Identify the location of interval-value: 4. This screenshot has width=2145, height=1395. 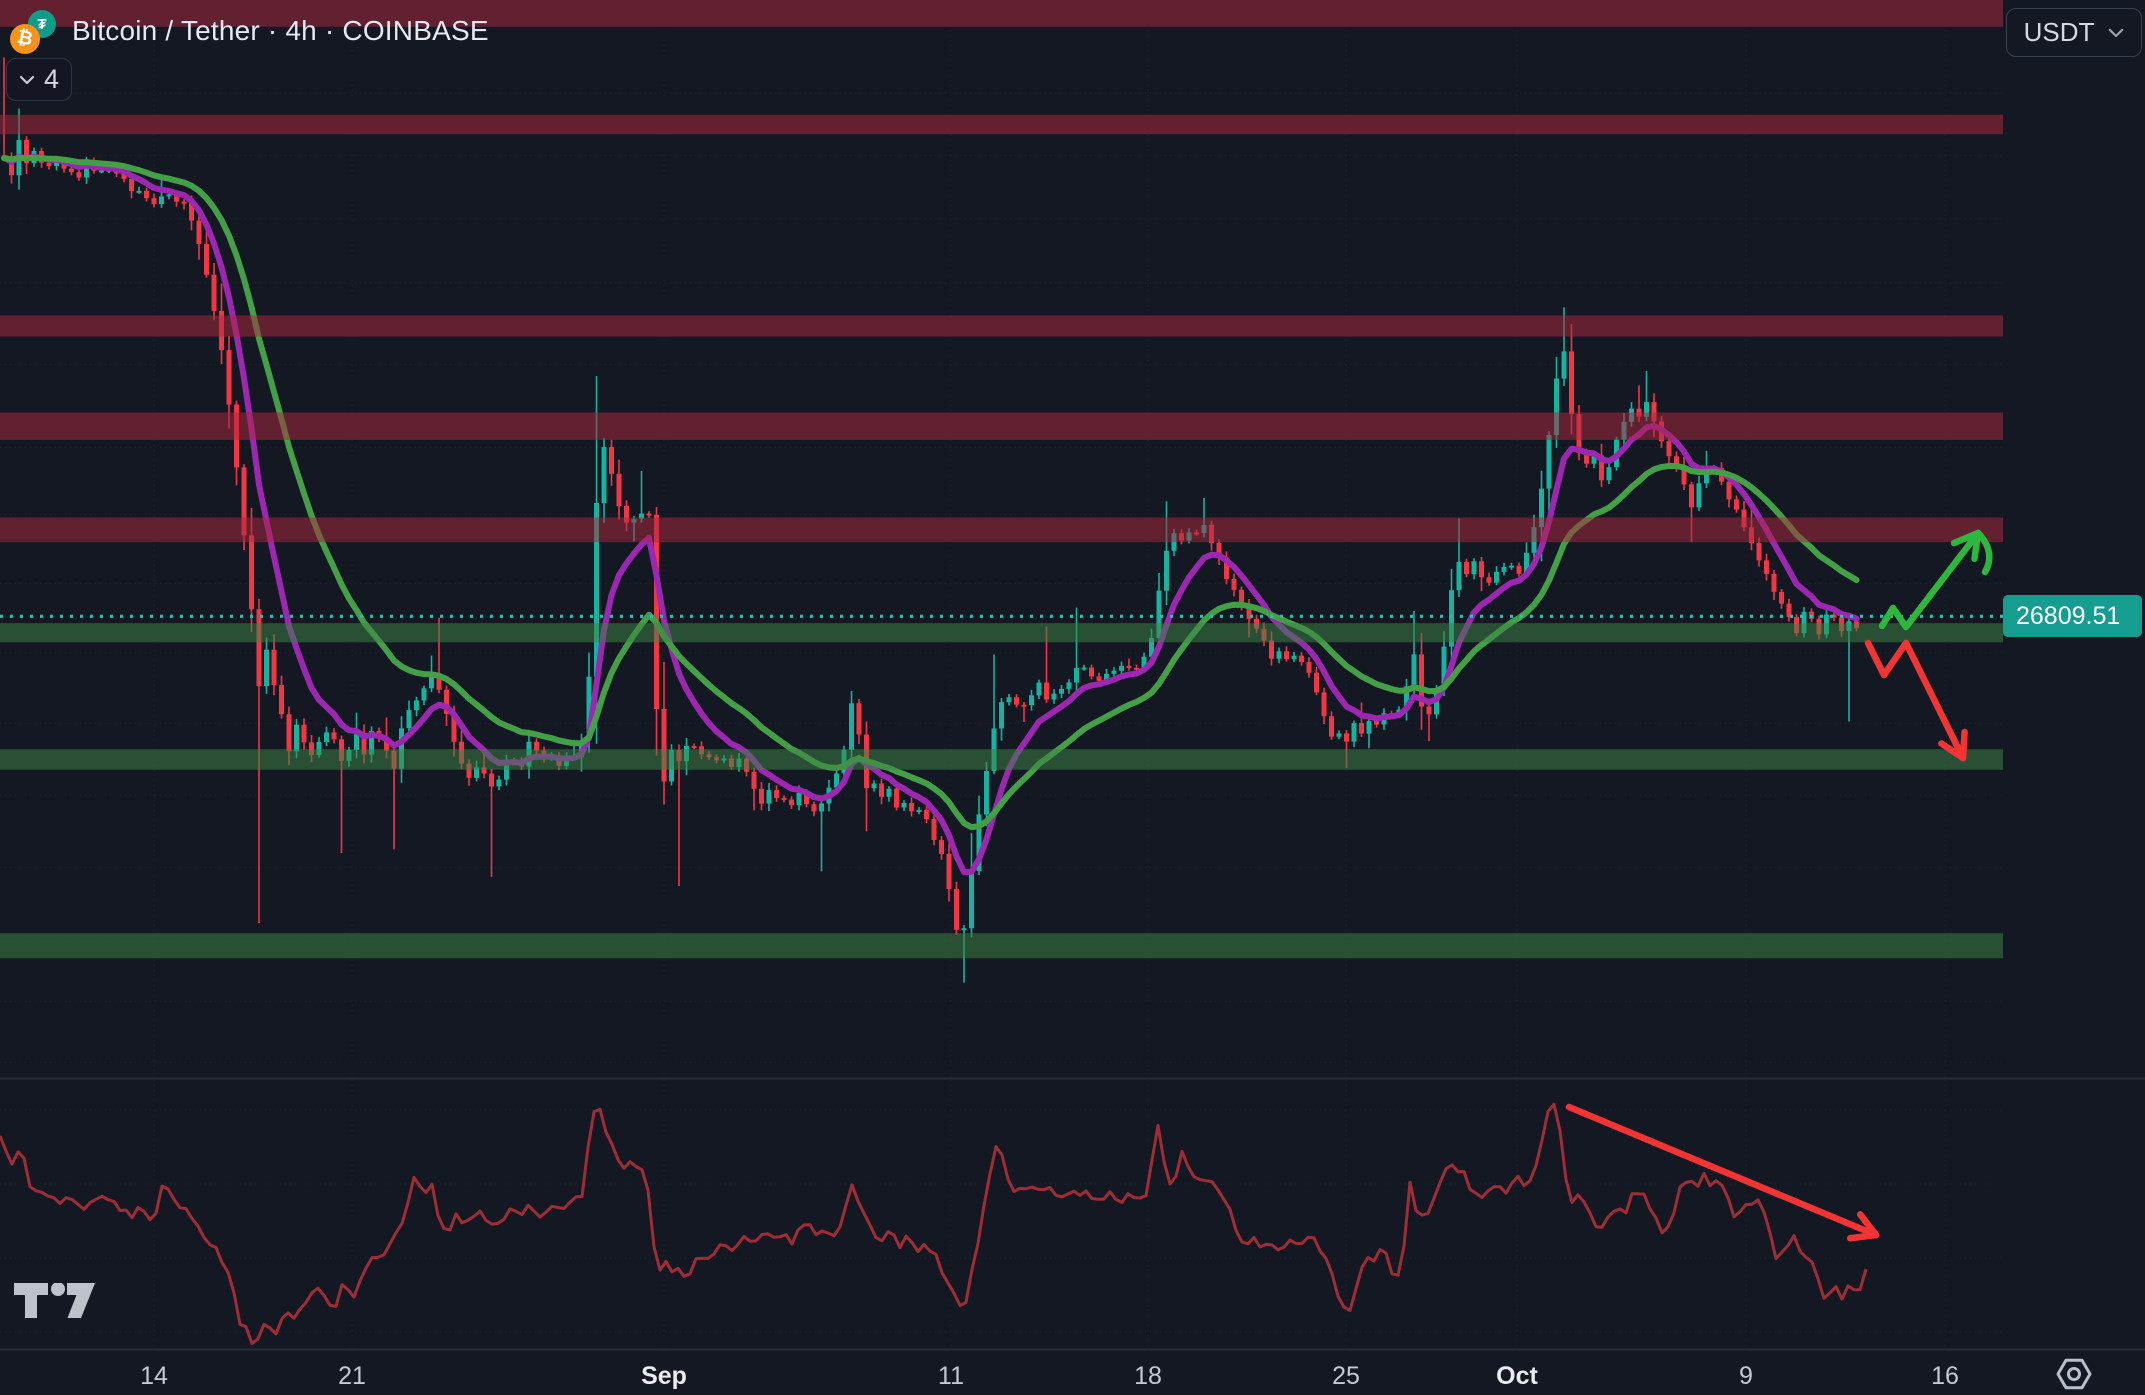
(51, 79).